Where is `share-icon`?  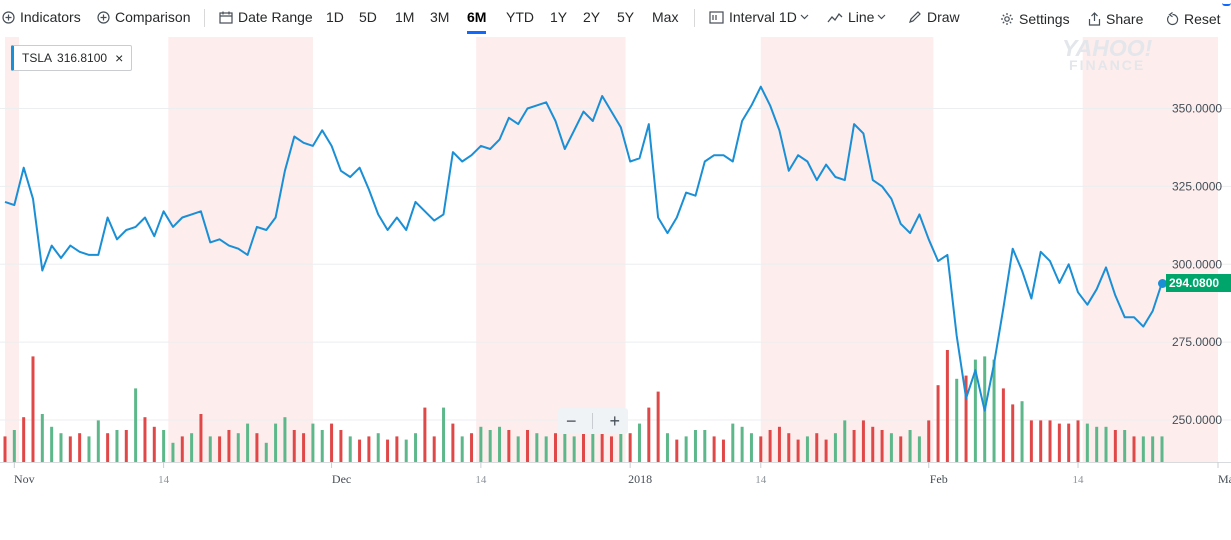
share-icon is located at coordinates (1094, 19).